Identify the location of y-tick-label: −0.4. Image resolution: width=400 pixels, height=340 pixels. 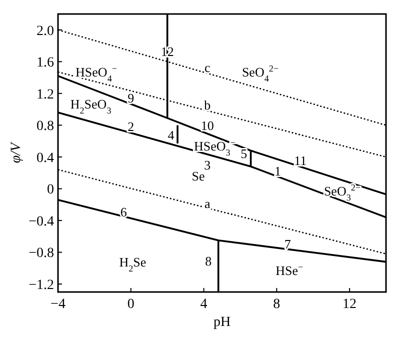
(41, 222).